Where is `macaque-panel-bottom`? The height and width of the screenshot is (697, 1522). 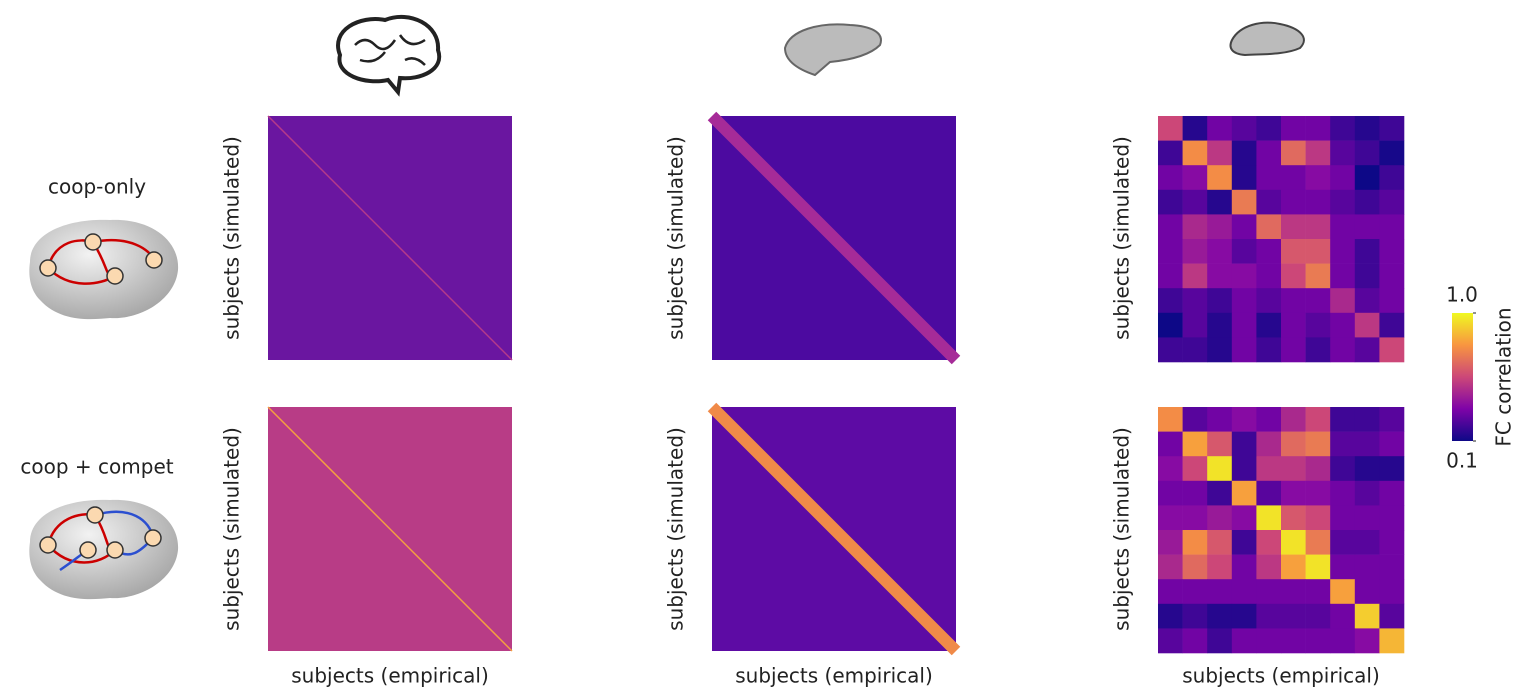 macaque-panel-bottom is located at coordinates (834, 529).